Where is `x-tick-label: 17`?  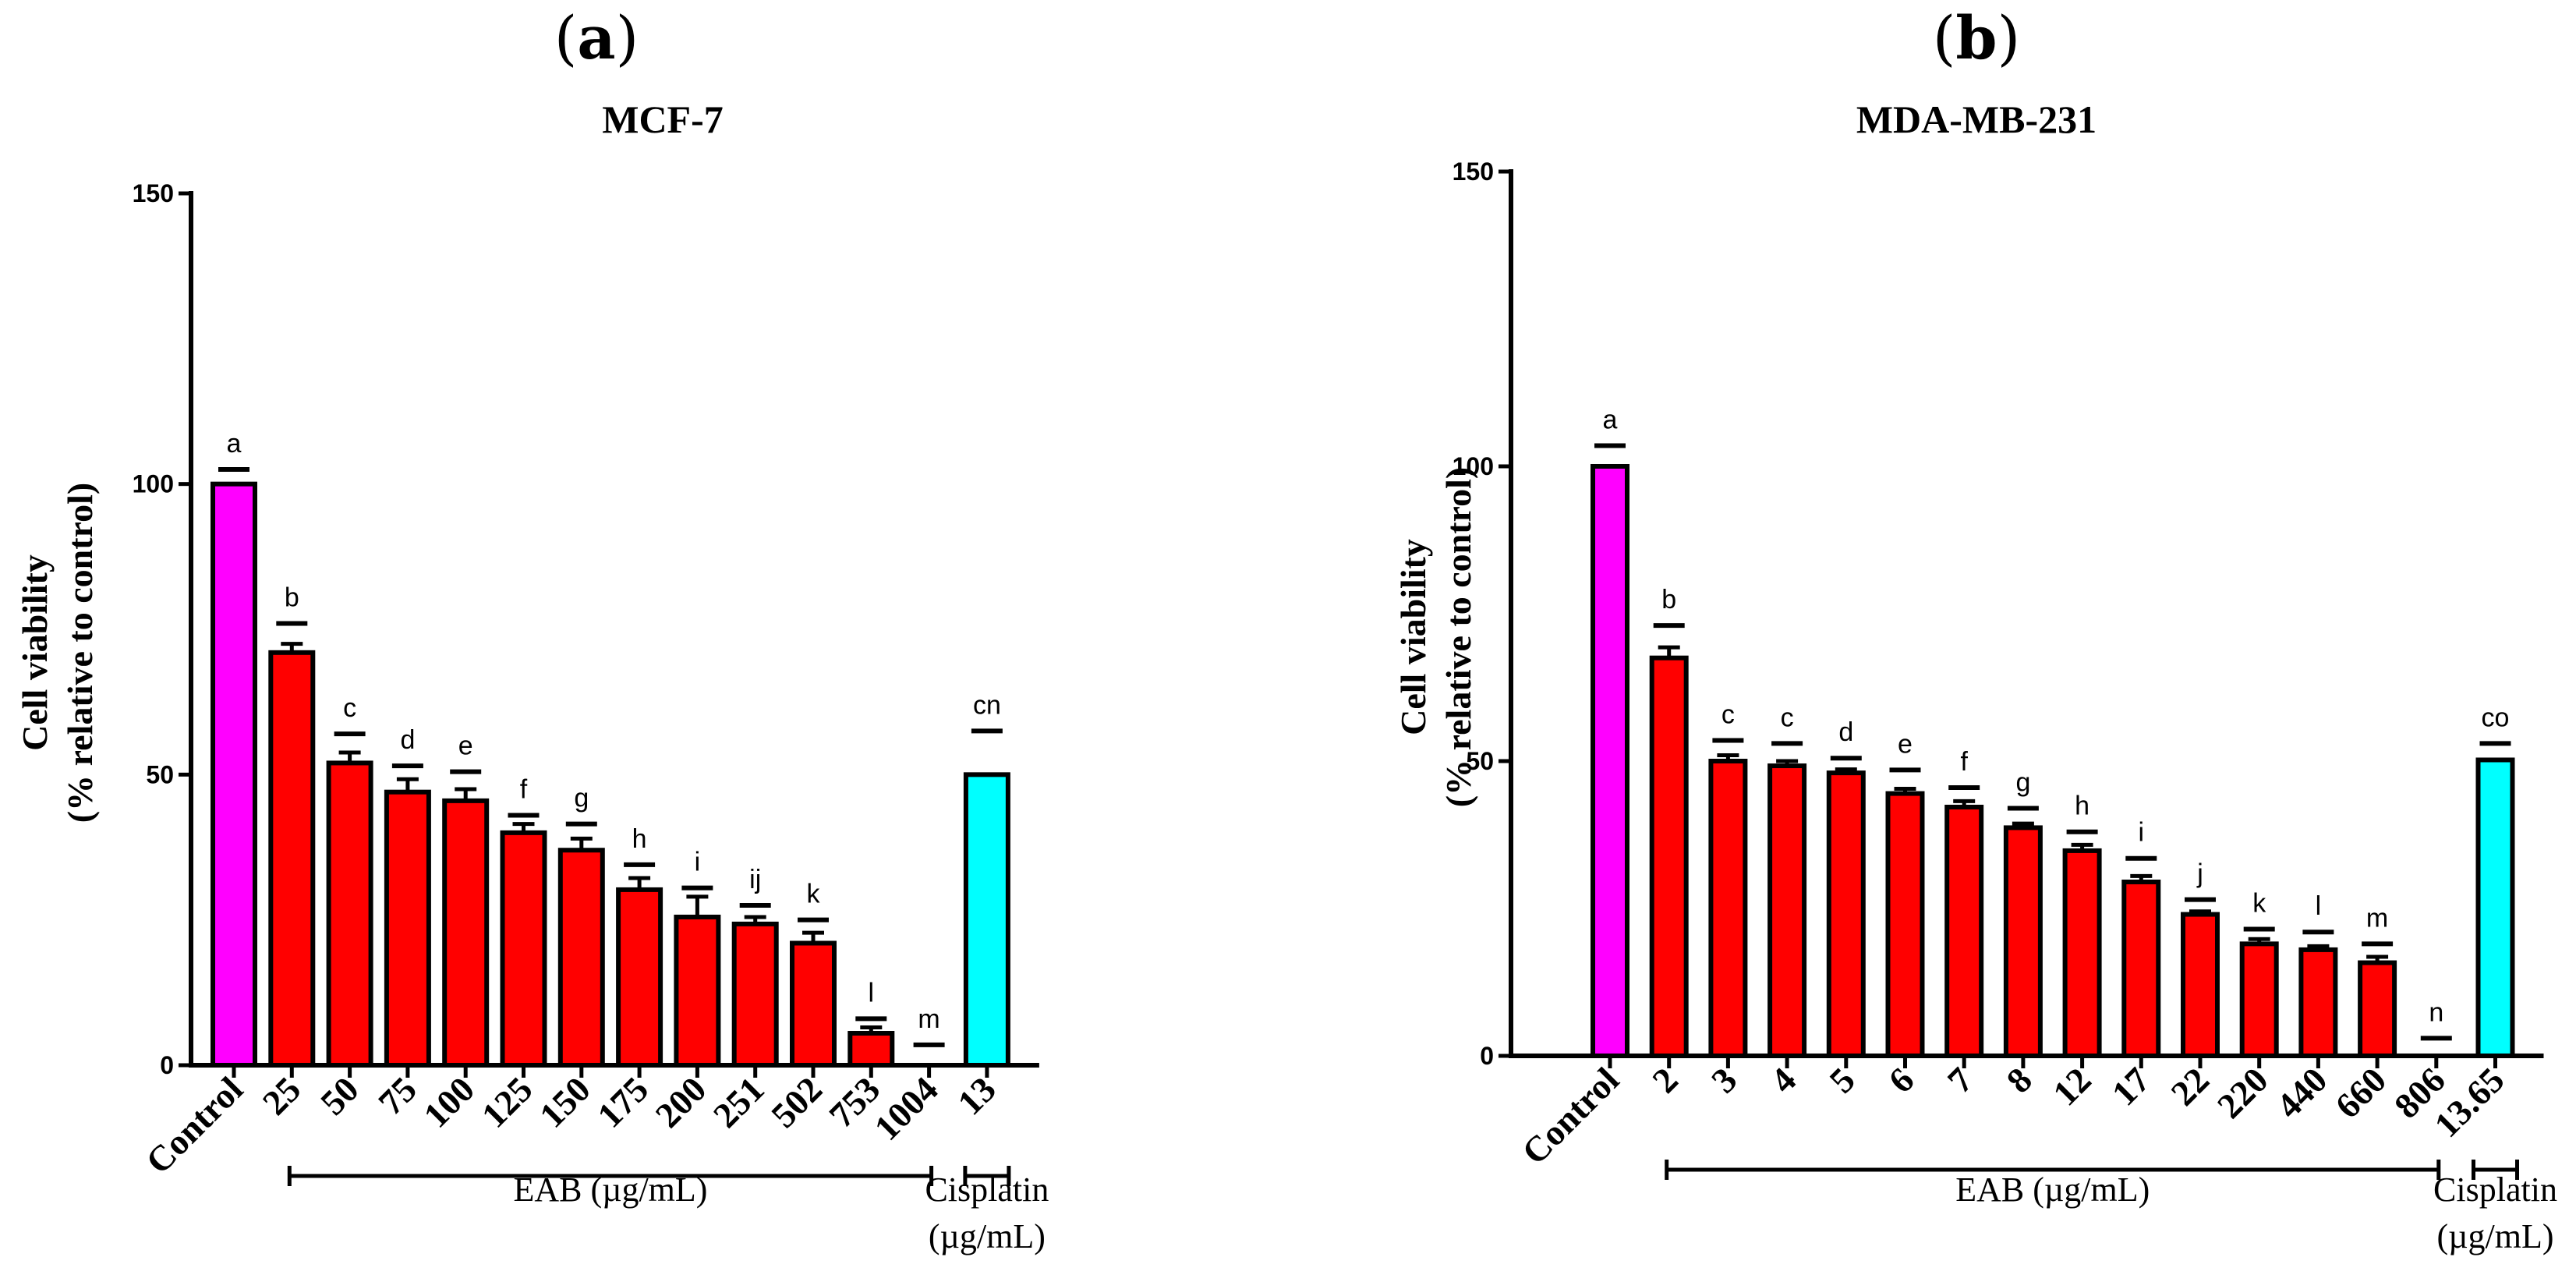
x-tick-label: 17 is located at coordinates (2131, 1087).